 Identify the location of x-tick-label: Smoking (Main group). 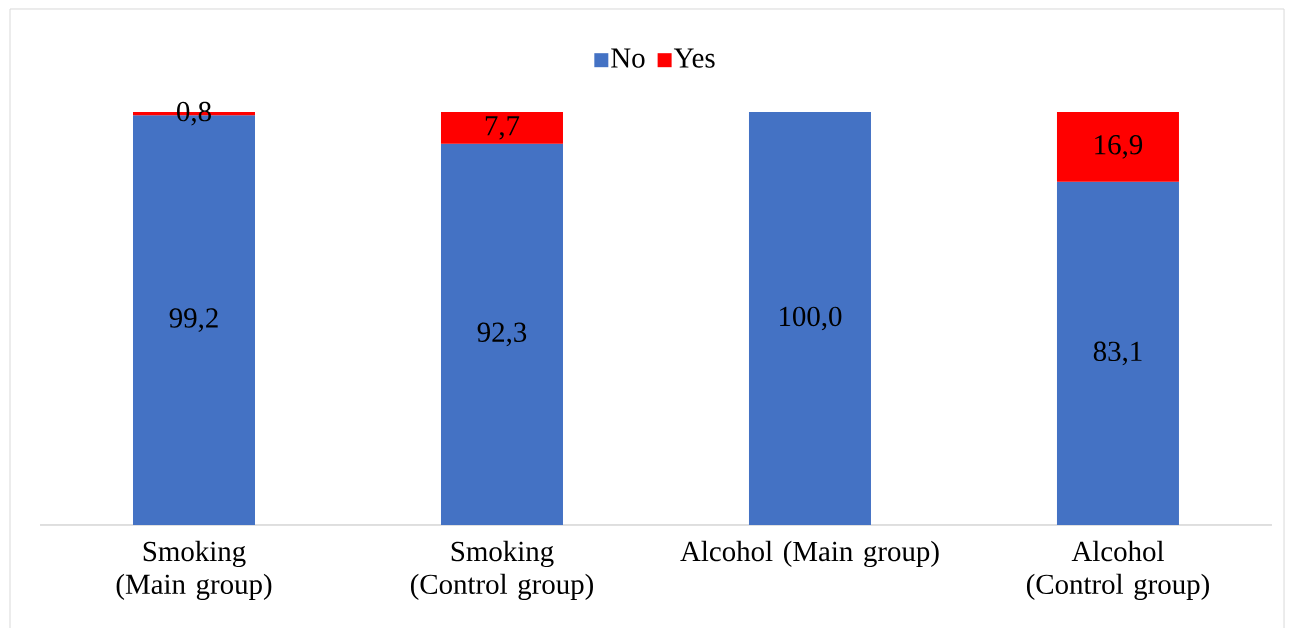
(194, 570).